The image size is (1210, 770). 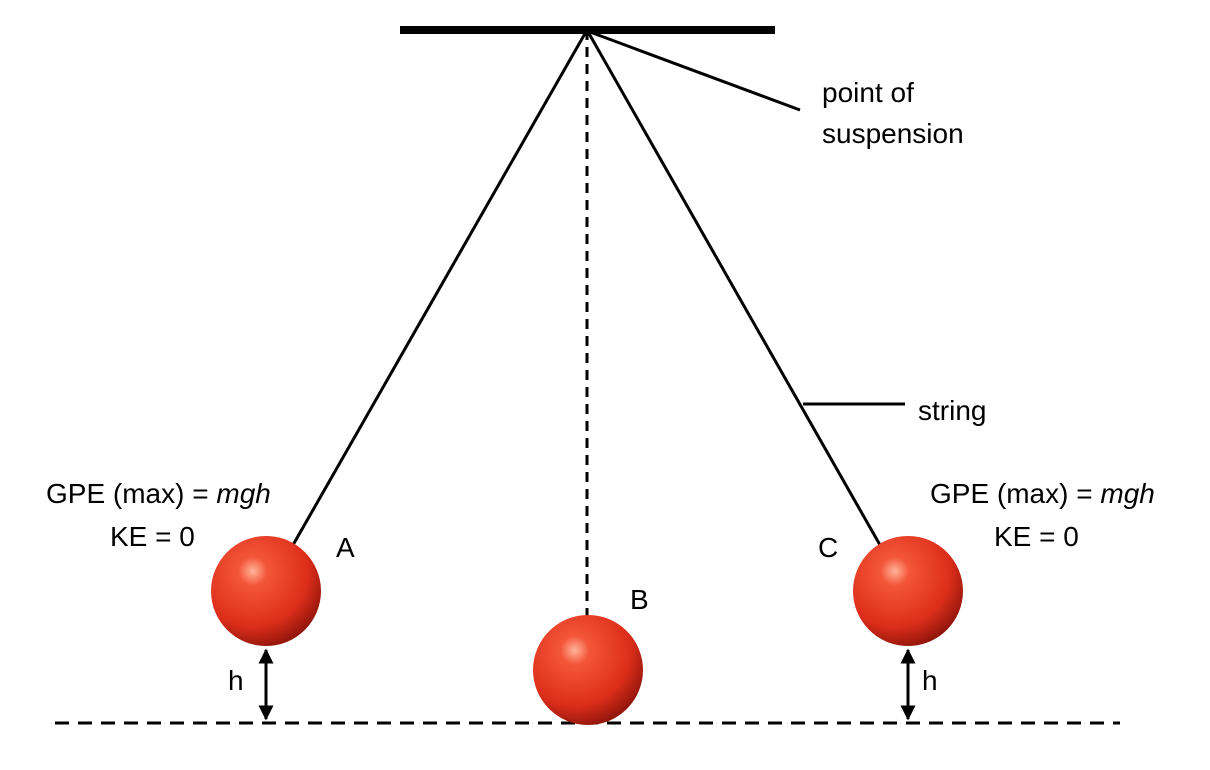 What do you see at coordinates (908, 591) in the screenshot?
I see `bob-c` at bounding box center [908, 591].